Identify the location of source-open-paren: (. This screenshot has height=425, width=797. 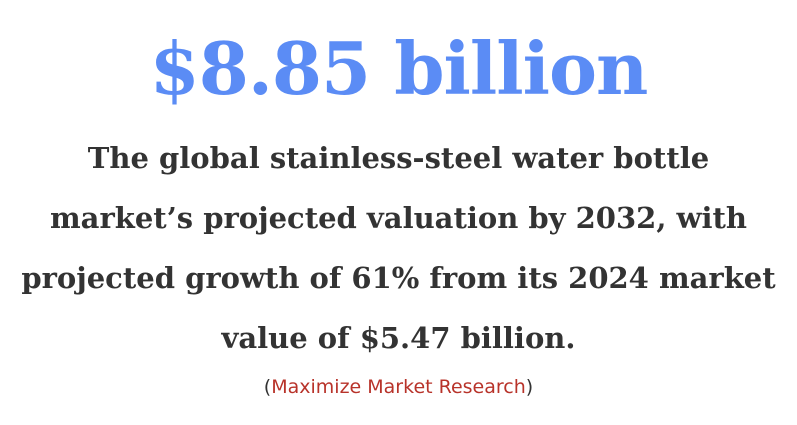
(267, 387).